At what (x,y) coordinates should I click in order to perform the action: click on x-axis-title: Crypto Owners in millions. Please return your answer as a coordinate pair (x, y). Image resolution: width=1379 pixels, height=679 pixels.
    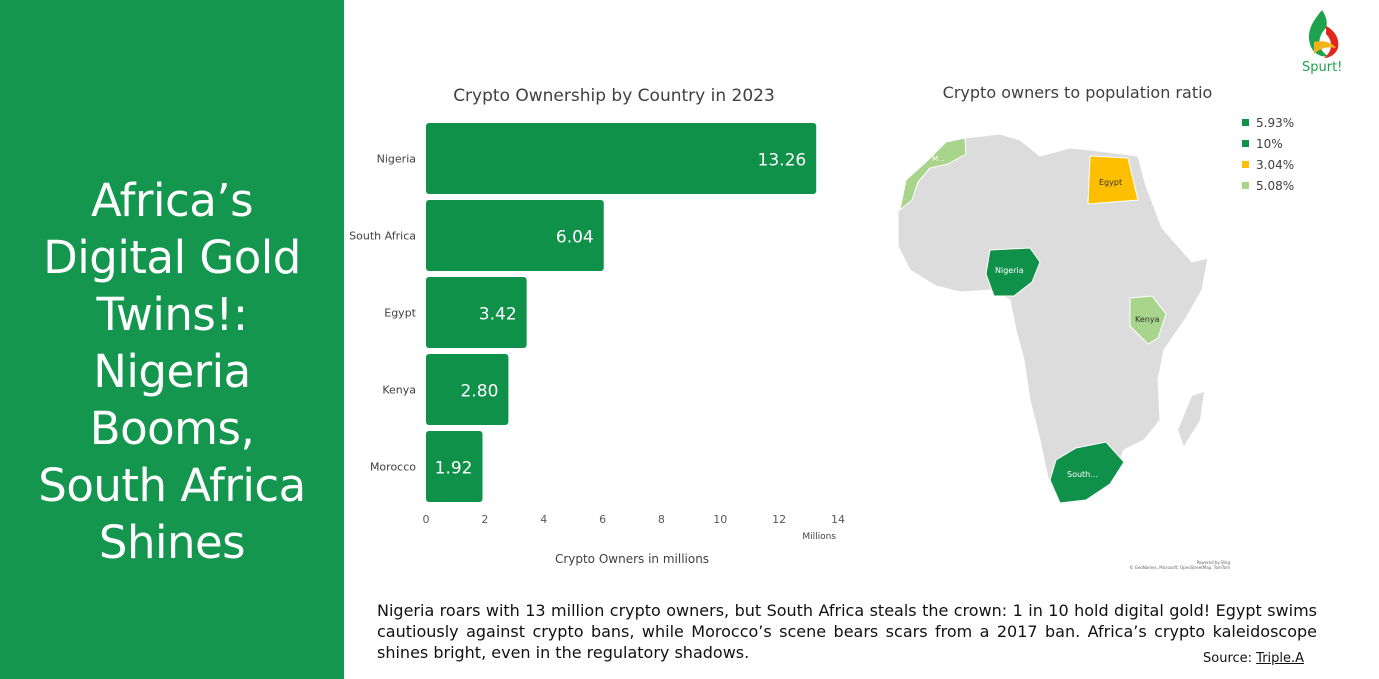
    Looking at the image, I should click on (632, 559).